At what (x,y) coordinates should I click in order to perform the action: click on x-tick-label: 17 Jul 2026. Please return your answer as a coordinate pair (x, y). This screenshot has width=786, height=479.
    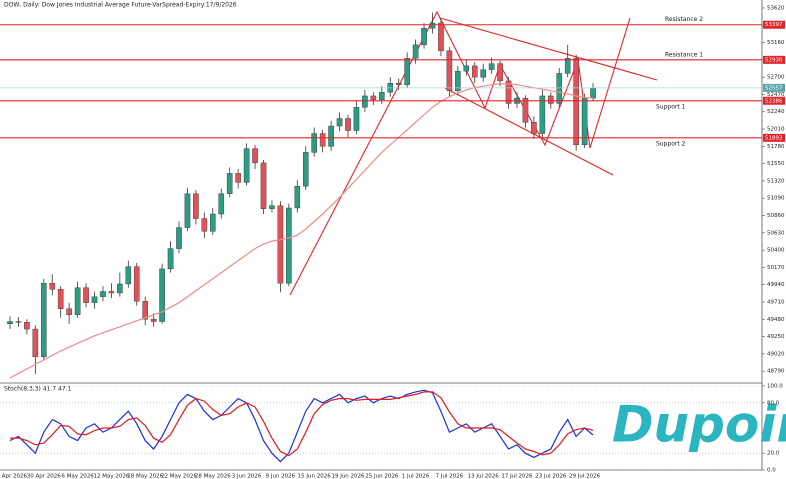
    Looking at the image, I should click on (517, 476).